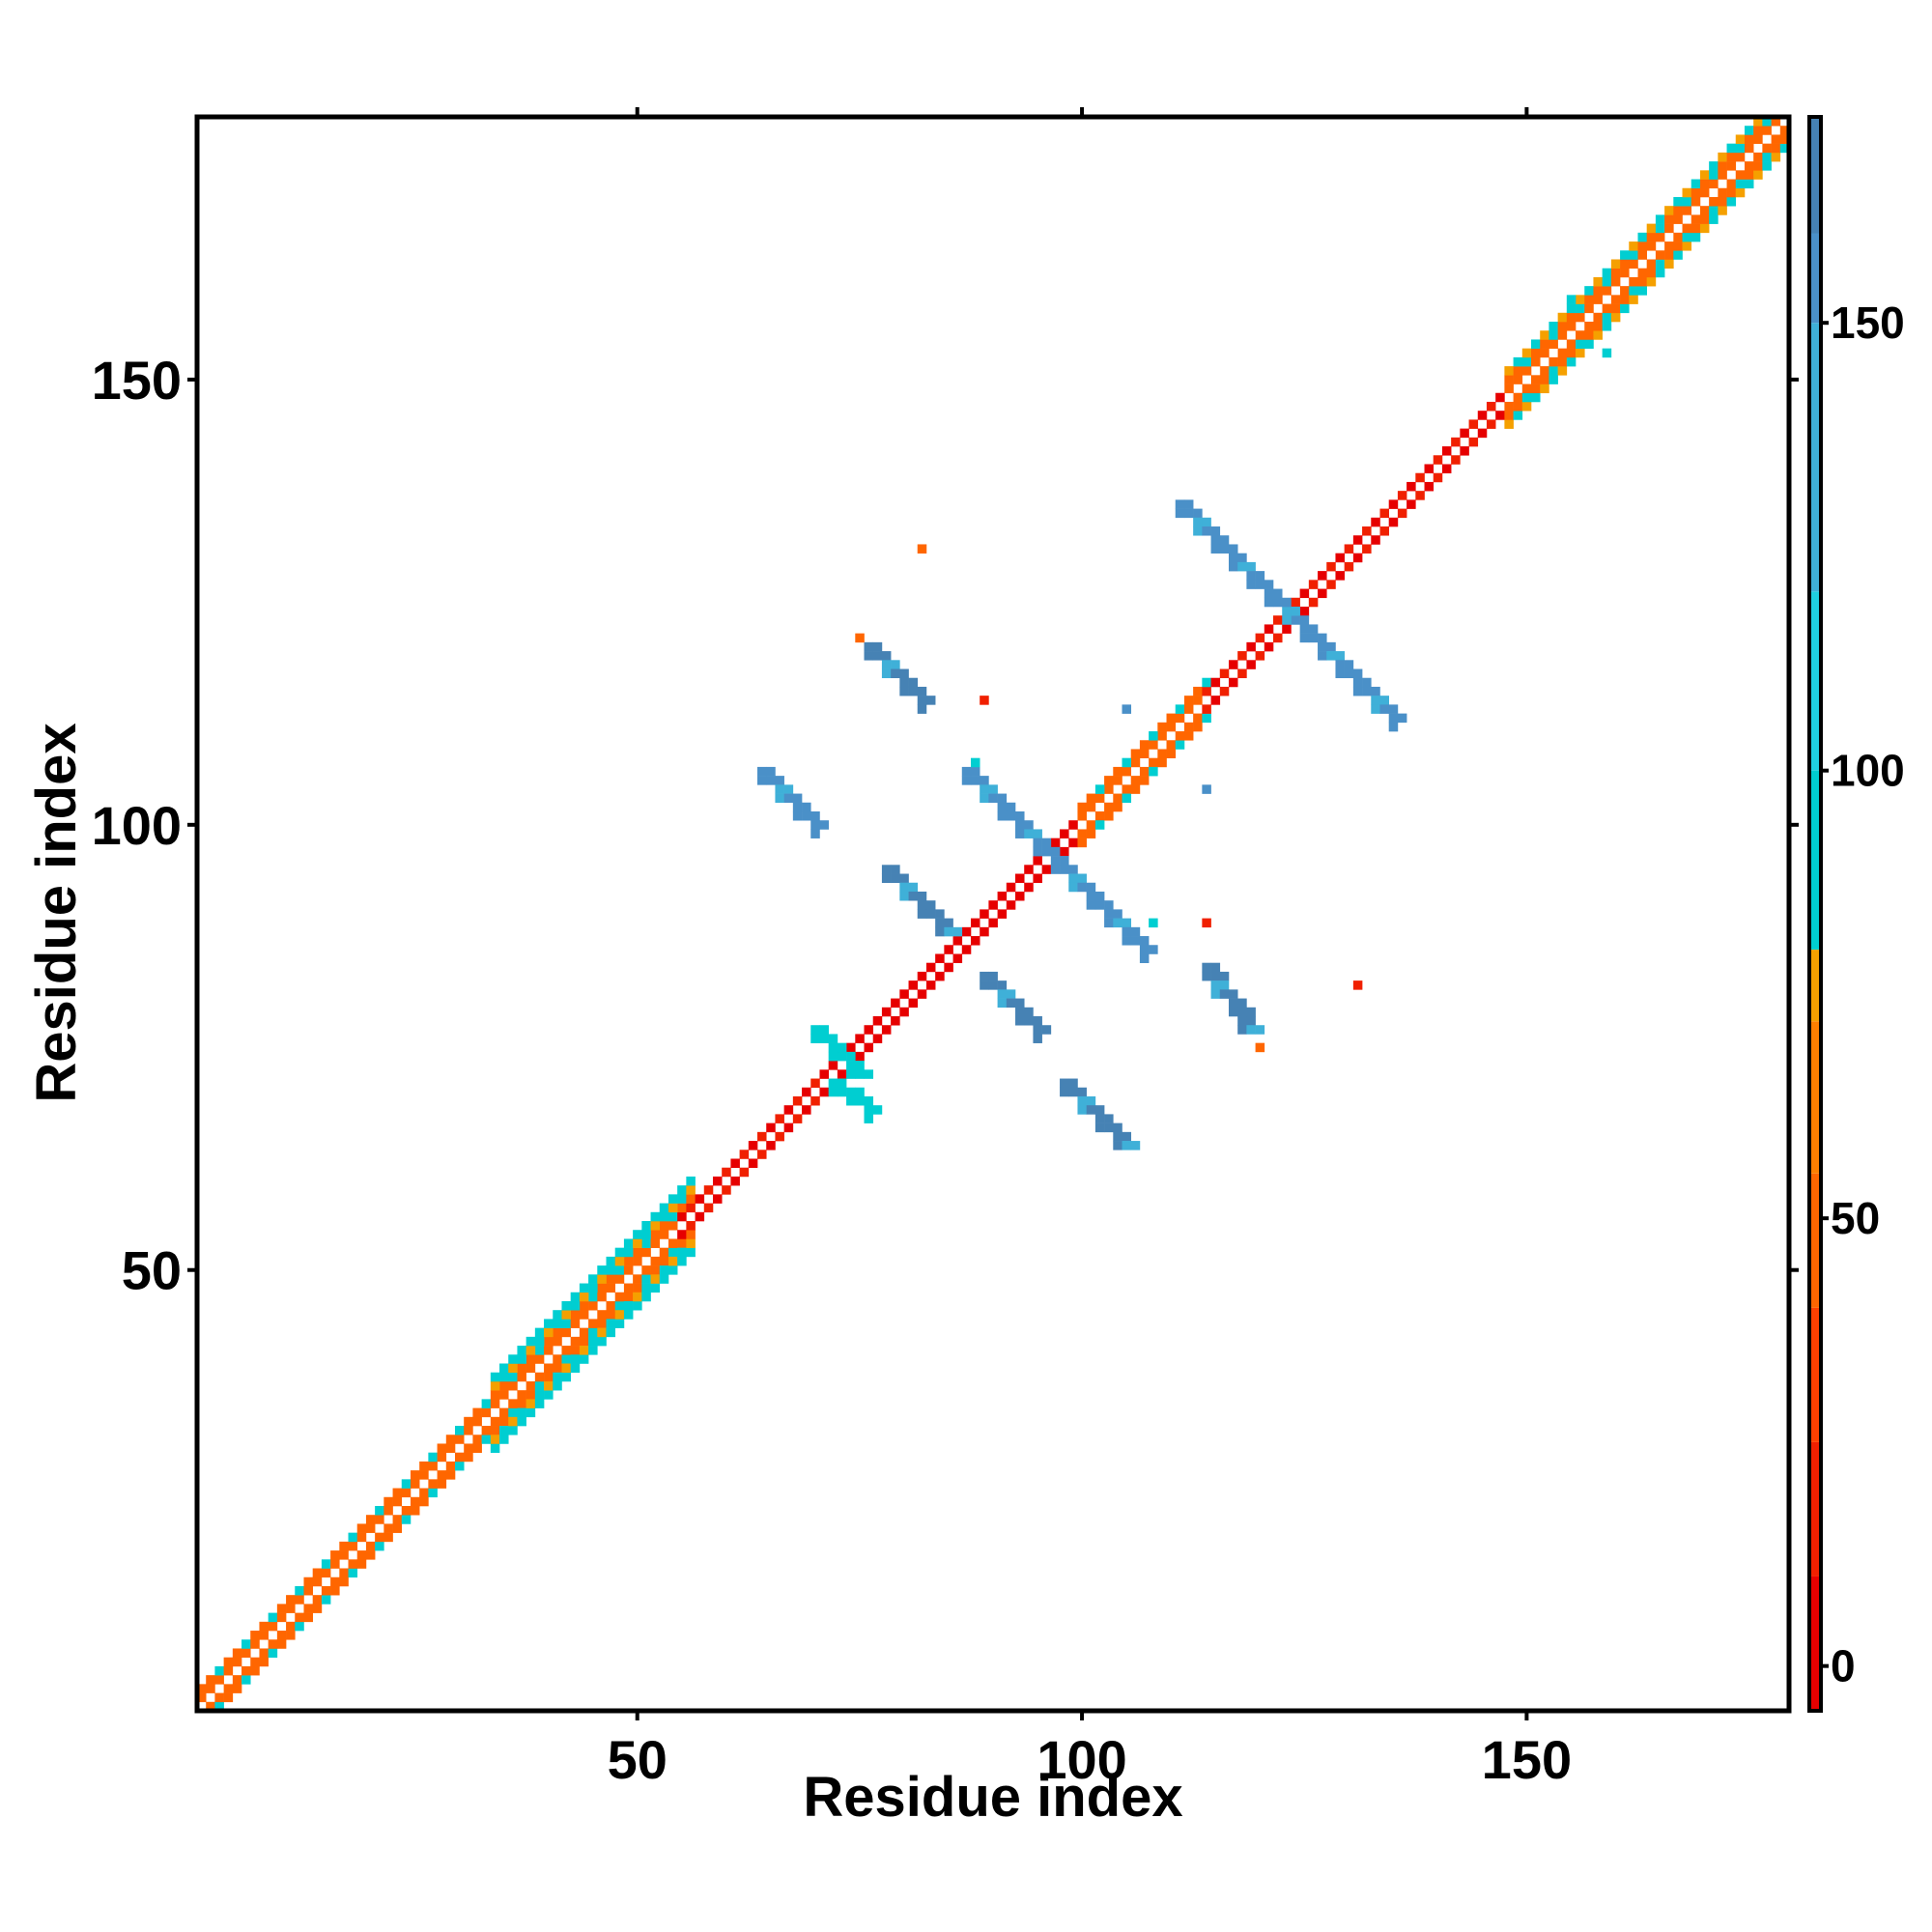 Image resolution: width=1932 pixels, height=1932 pixels. What do you see at coordinates (1815, 1240) in the screenshot?
I see `colorbar-segment` at bounding box center [1815, 1240].